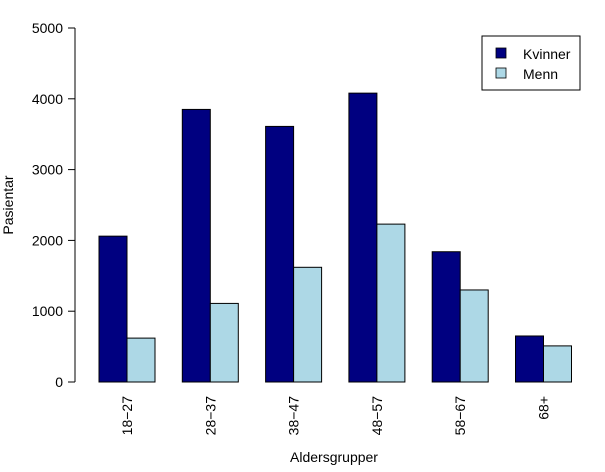 This screenshot has width=605, height=472. I want to click on y-tick-label: 1000, so click(47, 311).